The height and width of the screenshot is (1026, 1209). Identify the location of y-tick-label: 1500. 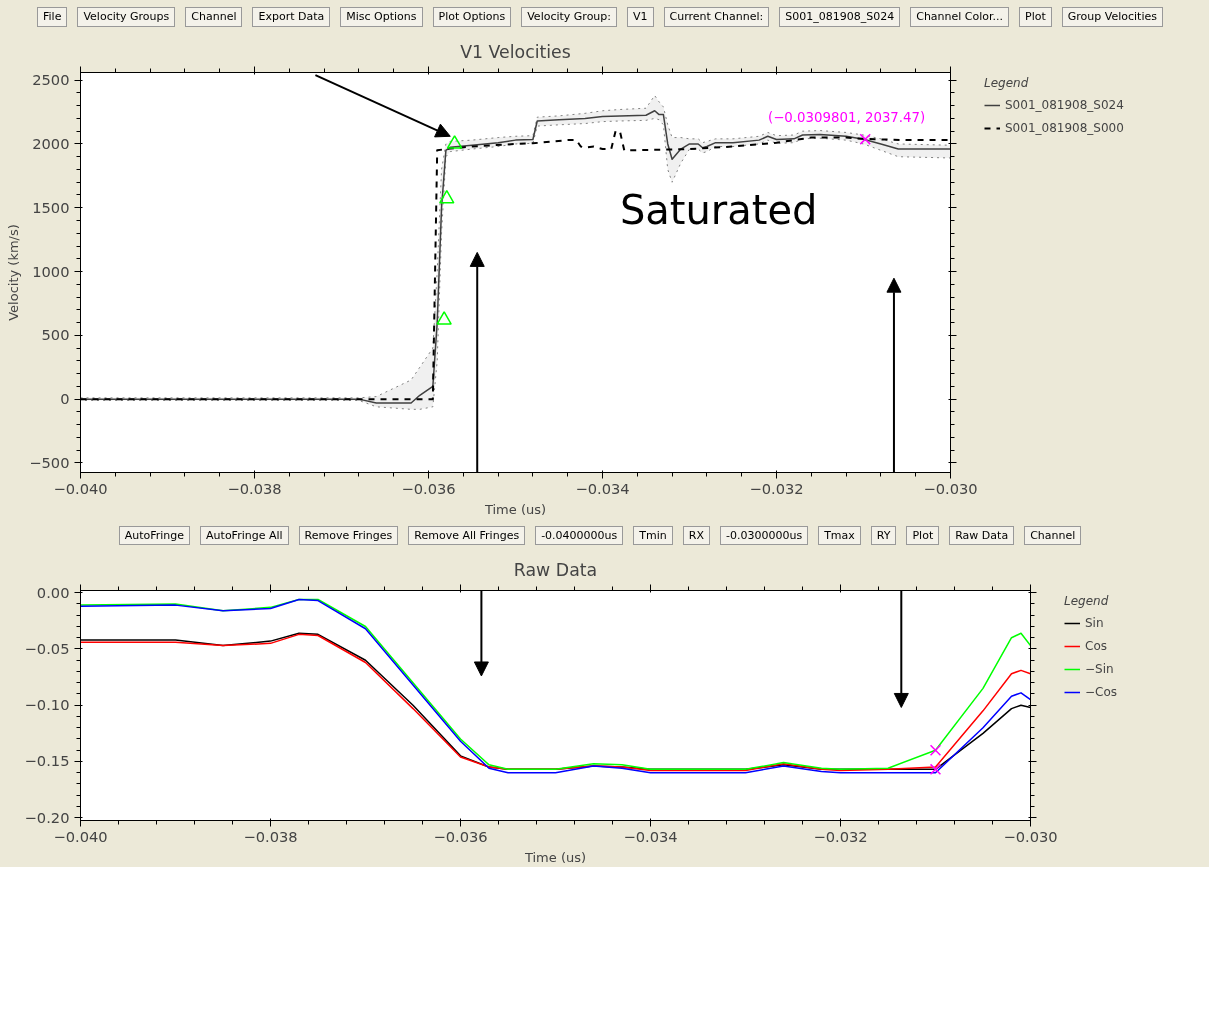
(51, 207).